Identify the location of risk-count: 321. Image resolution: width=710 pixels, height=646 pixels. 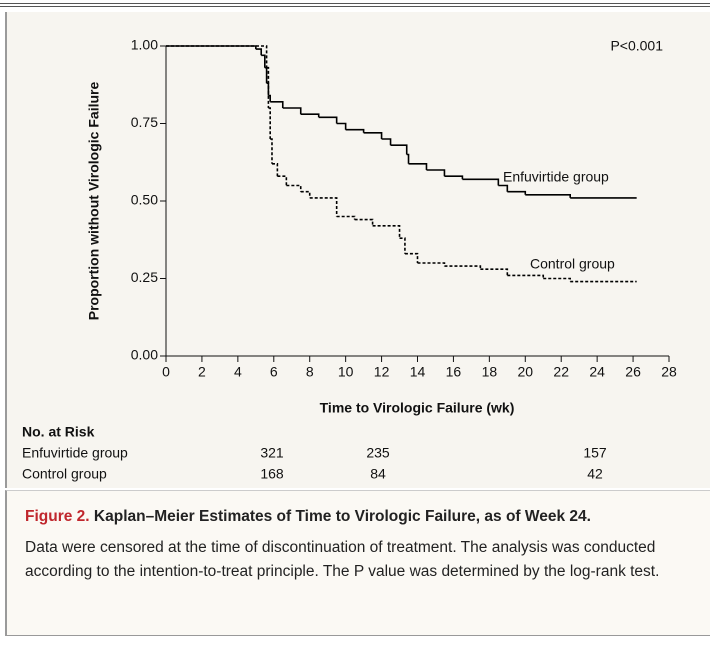
(272, 453).